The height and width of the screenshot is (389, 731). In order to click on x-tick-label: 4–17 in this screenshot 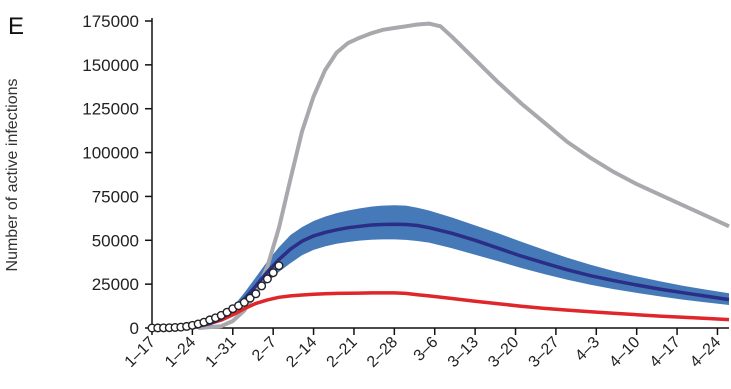, I will do `click(665, 352)`.